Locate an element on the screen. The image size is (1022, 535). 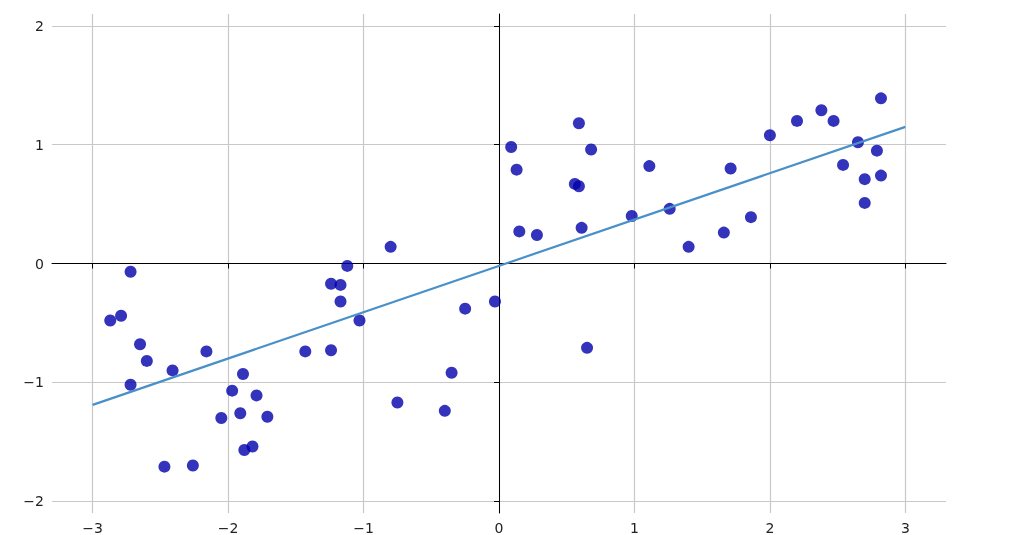
x-tick-label: 0 is located at coordinates (499, 527).